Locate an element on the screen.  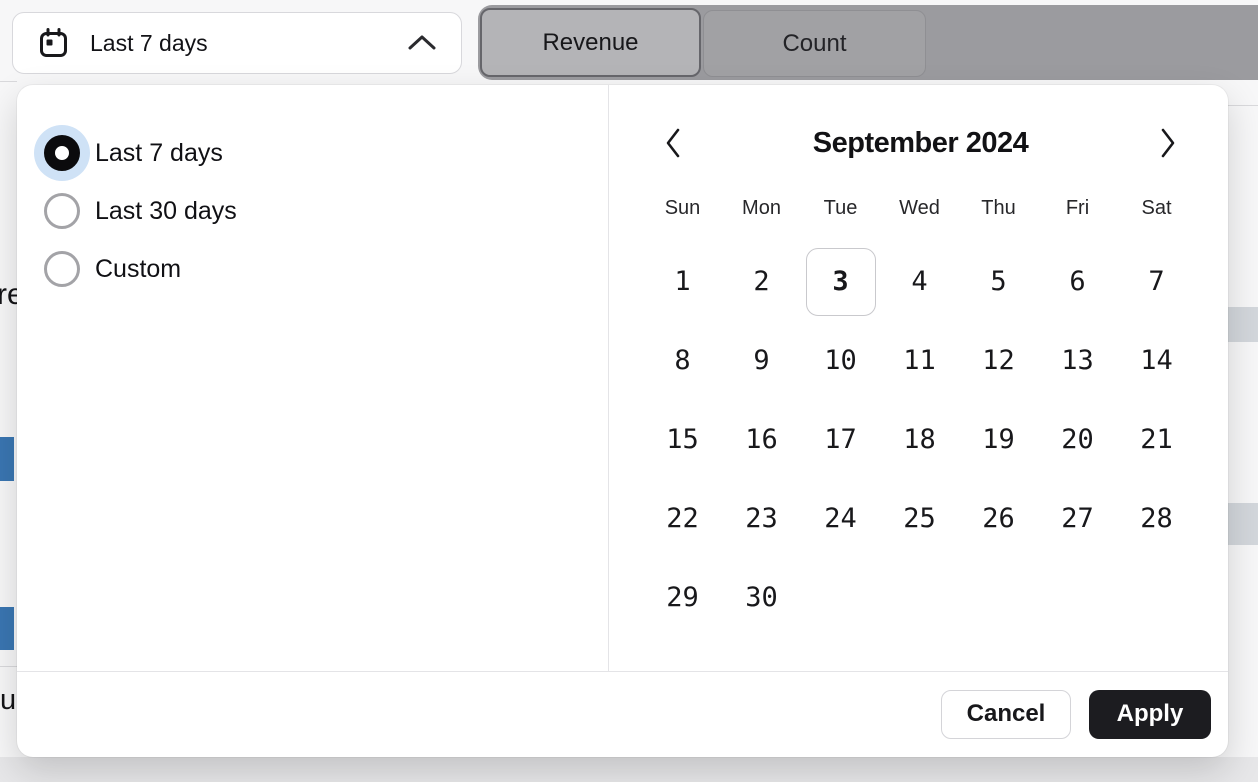
radio-selected-icon is located at coordinates (62, 153).